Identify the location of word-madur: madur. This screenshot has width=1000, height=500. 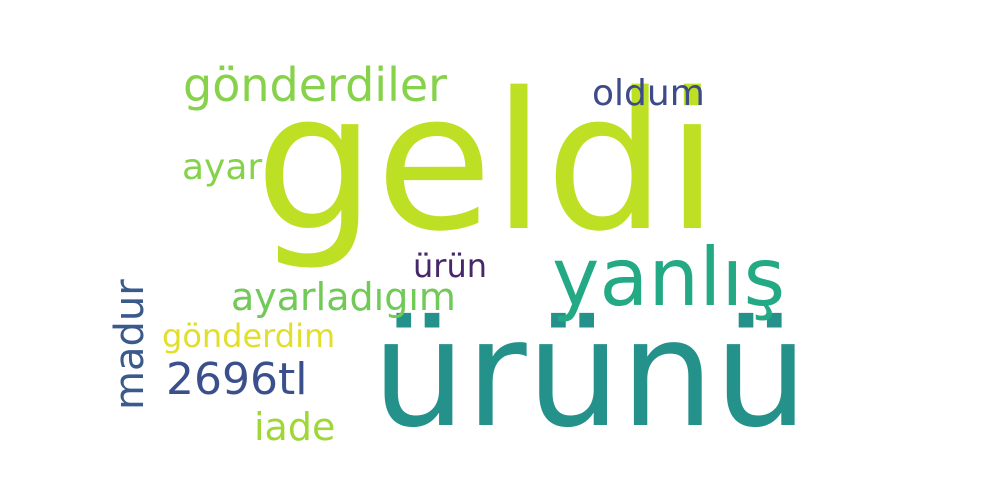
(130, 344).